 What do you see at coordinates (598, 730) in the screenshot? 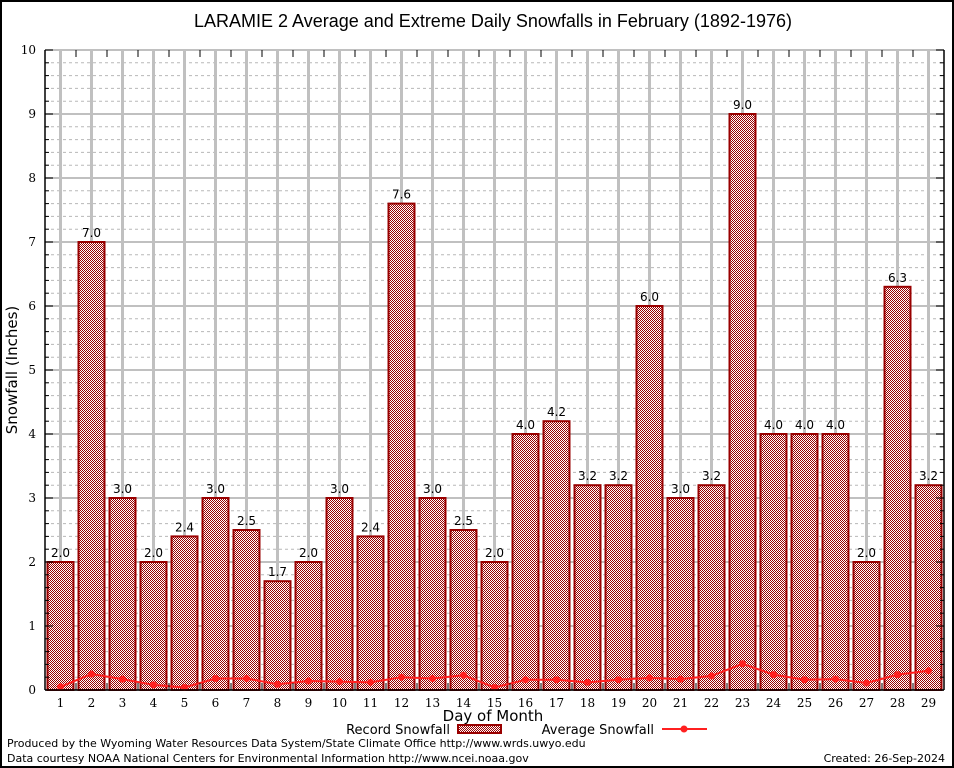
I see `legend-label-average: Average Snowfall` at bounding box center [598, 730].